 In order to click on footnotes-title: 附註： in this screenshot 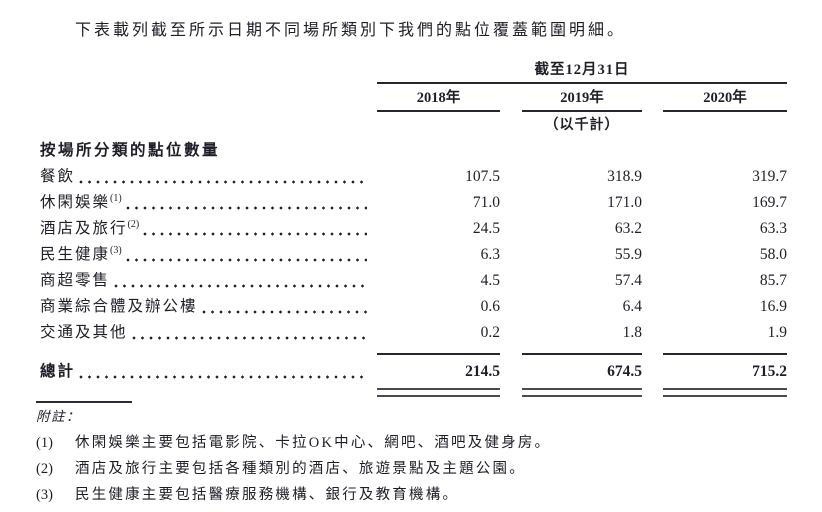, I will do `click(58, 416)`.